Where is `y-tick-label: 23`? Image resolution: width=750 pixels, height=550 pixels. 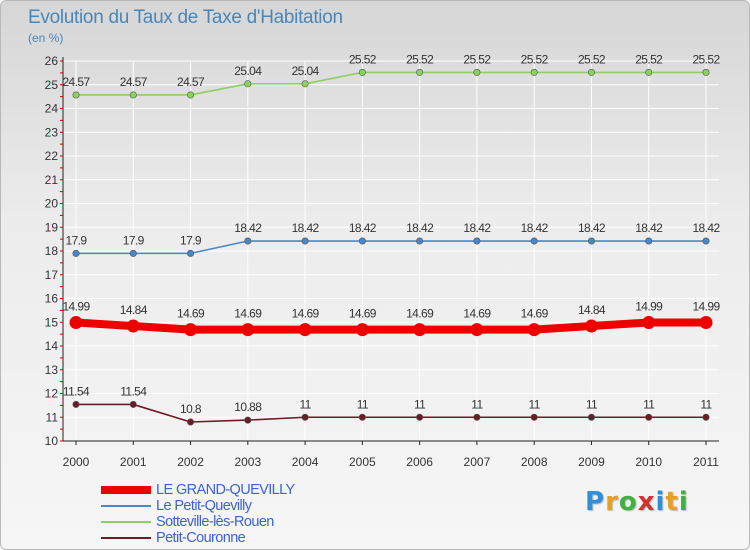
y-tick-label: 23 is located at coordinates (52, 132).